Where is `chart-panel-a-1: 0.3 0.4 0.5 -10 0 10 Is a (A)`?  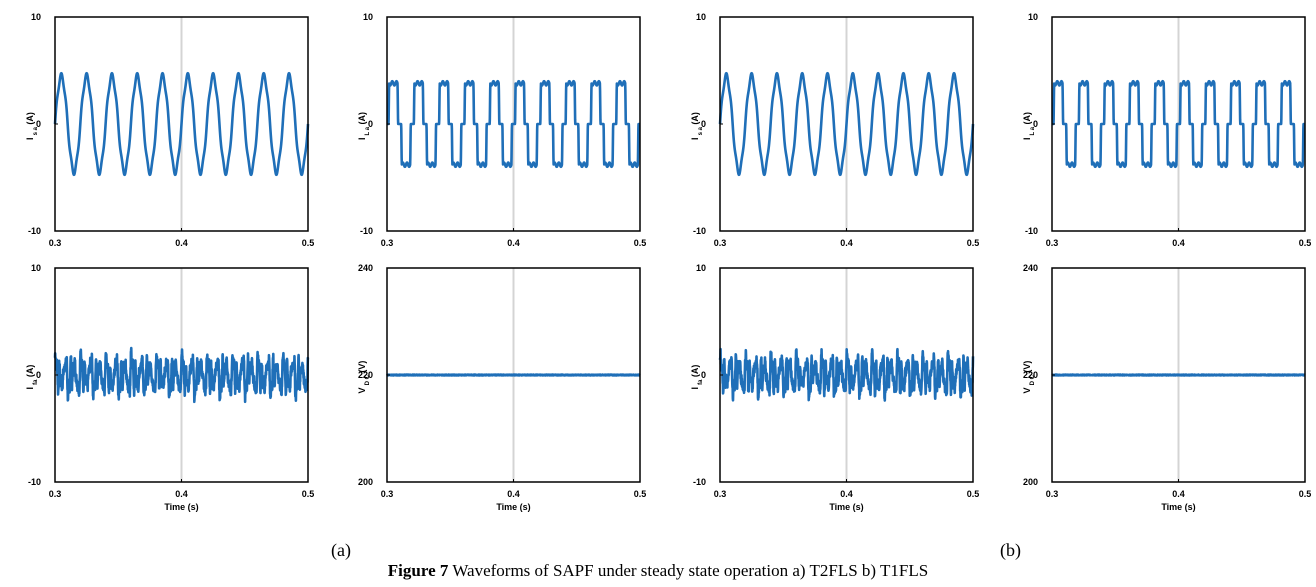
chart-panel-a-1: 0.3 0.4 0.5 -10 0 10 Is a (A) is located at coordinates (169, 130).